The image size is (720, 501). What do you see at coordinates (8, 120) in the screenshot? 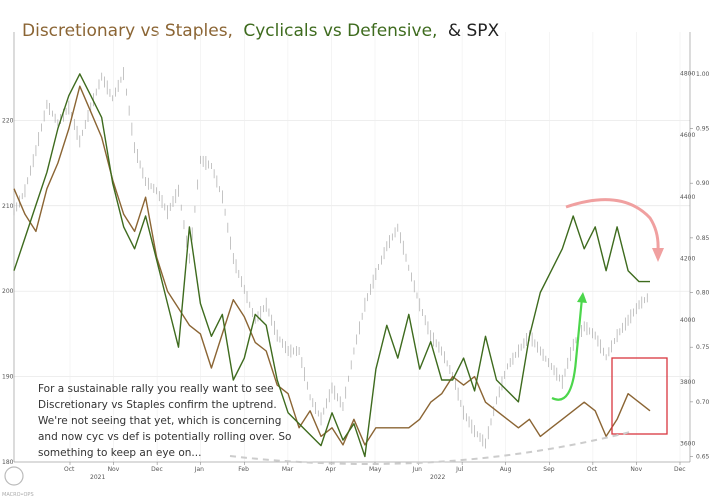
I see `left-tick-label: 220` at bounding box center [8, 120].